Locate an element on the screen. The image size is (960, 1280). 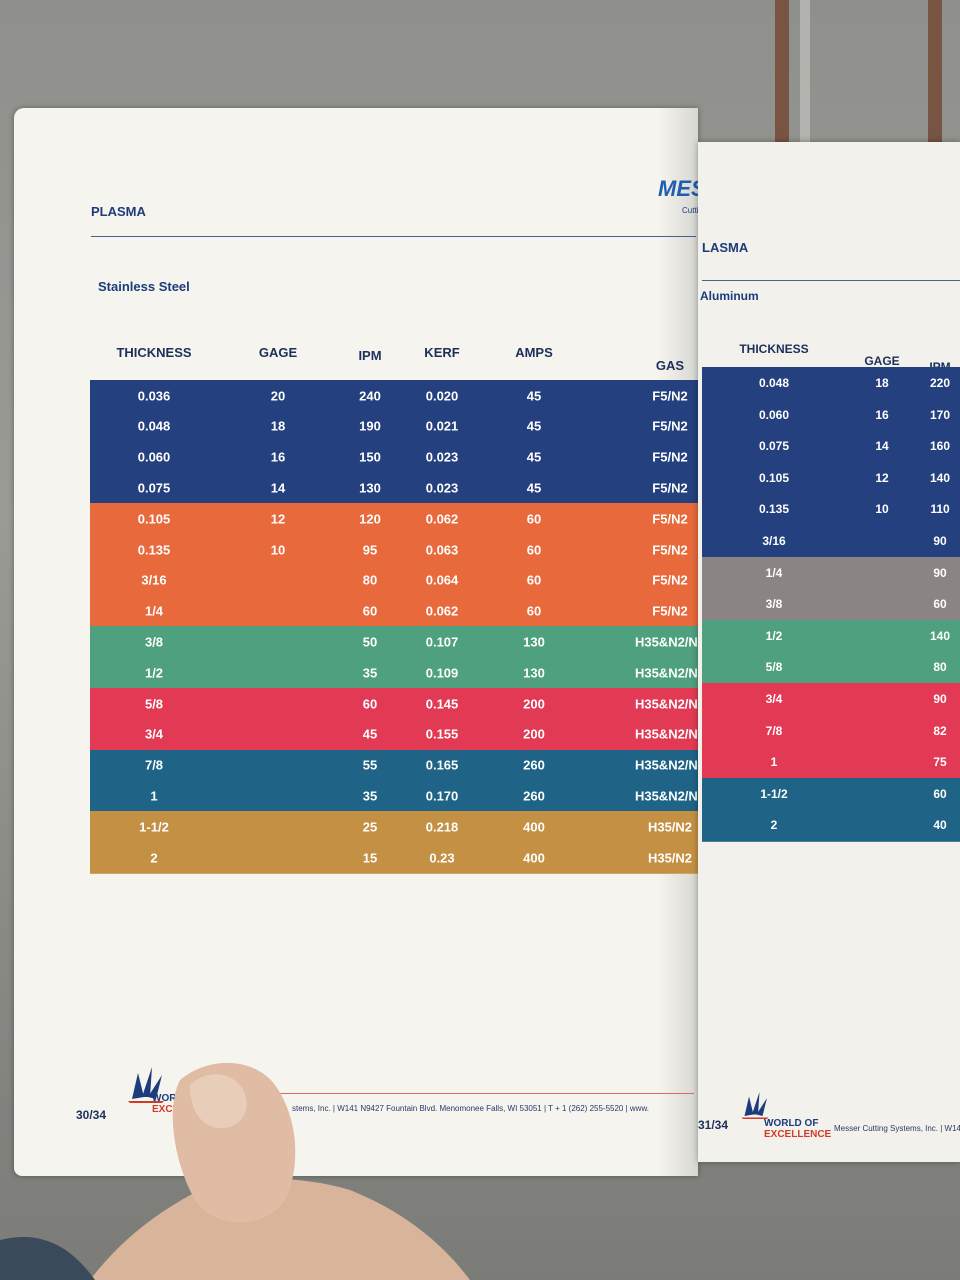
brand-subtitle: Cutting is located at coordinates (690, 210).